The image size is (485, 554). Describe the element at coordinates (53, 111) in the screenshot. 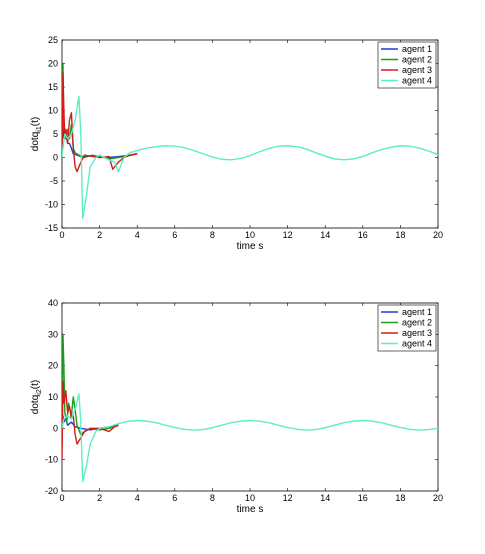

I see `chart-1-y-tick-label: 10` at that location.